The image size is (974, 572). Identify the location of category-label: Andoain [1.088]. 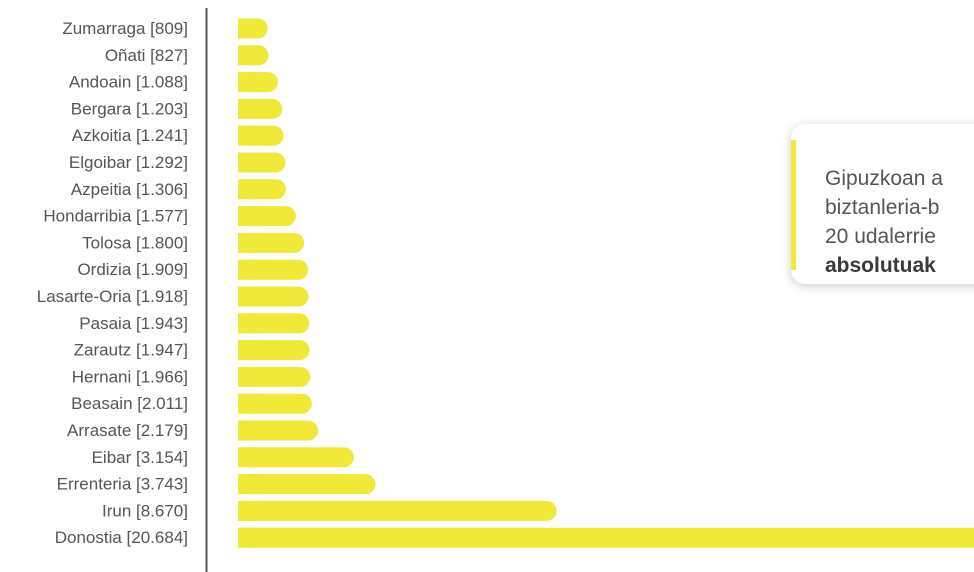
(128, 82).